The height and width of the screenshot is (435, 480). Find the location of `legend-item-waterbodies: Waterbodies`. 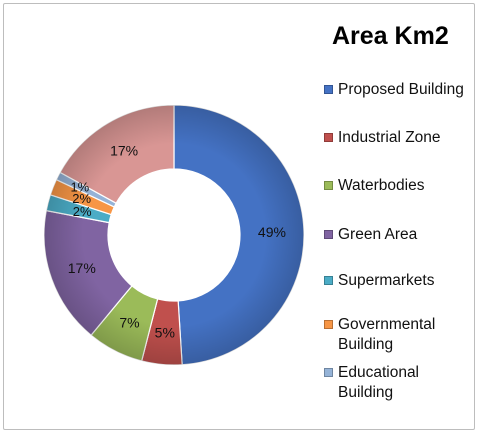

legend-item-waterbodies: Waterbodies is located at coordinates (399, 200).